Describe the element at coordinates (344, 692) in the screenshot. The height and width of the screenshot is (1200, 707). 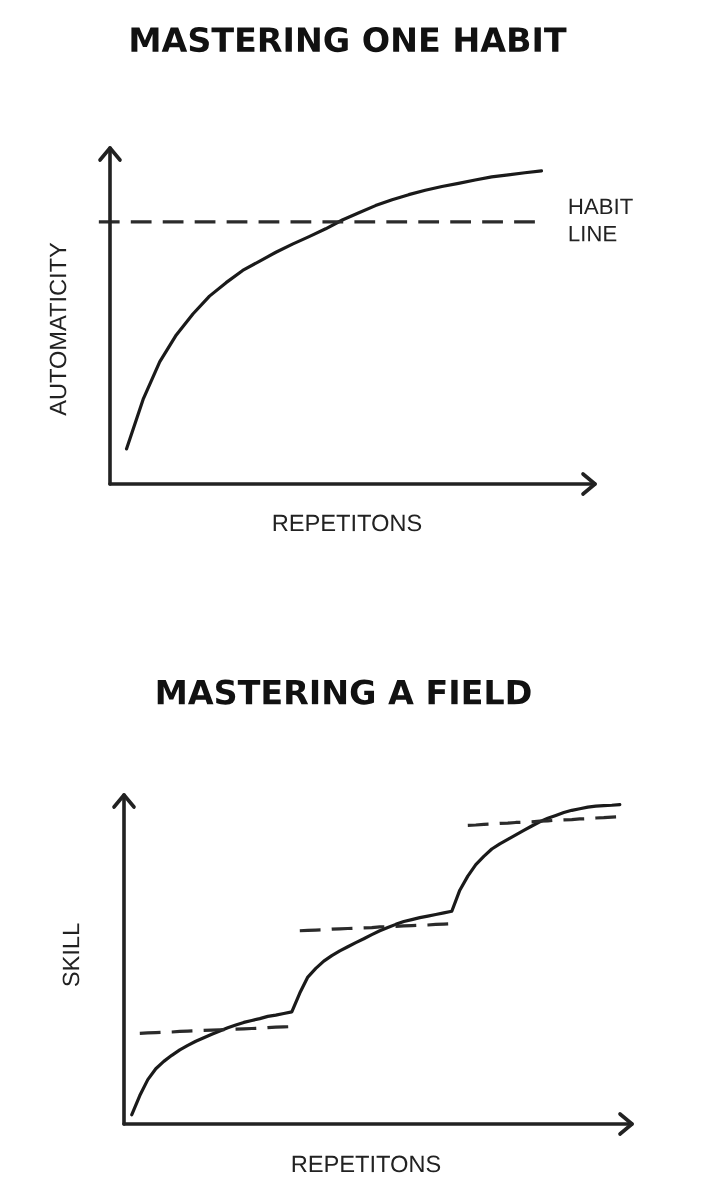
I see `chart-title: MASTERING A FIELD` at that location.